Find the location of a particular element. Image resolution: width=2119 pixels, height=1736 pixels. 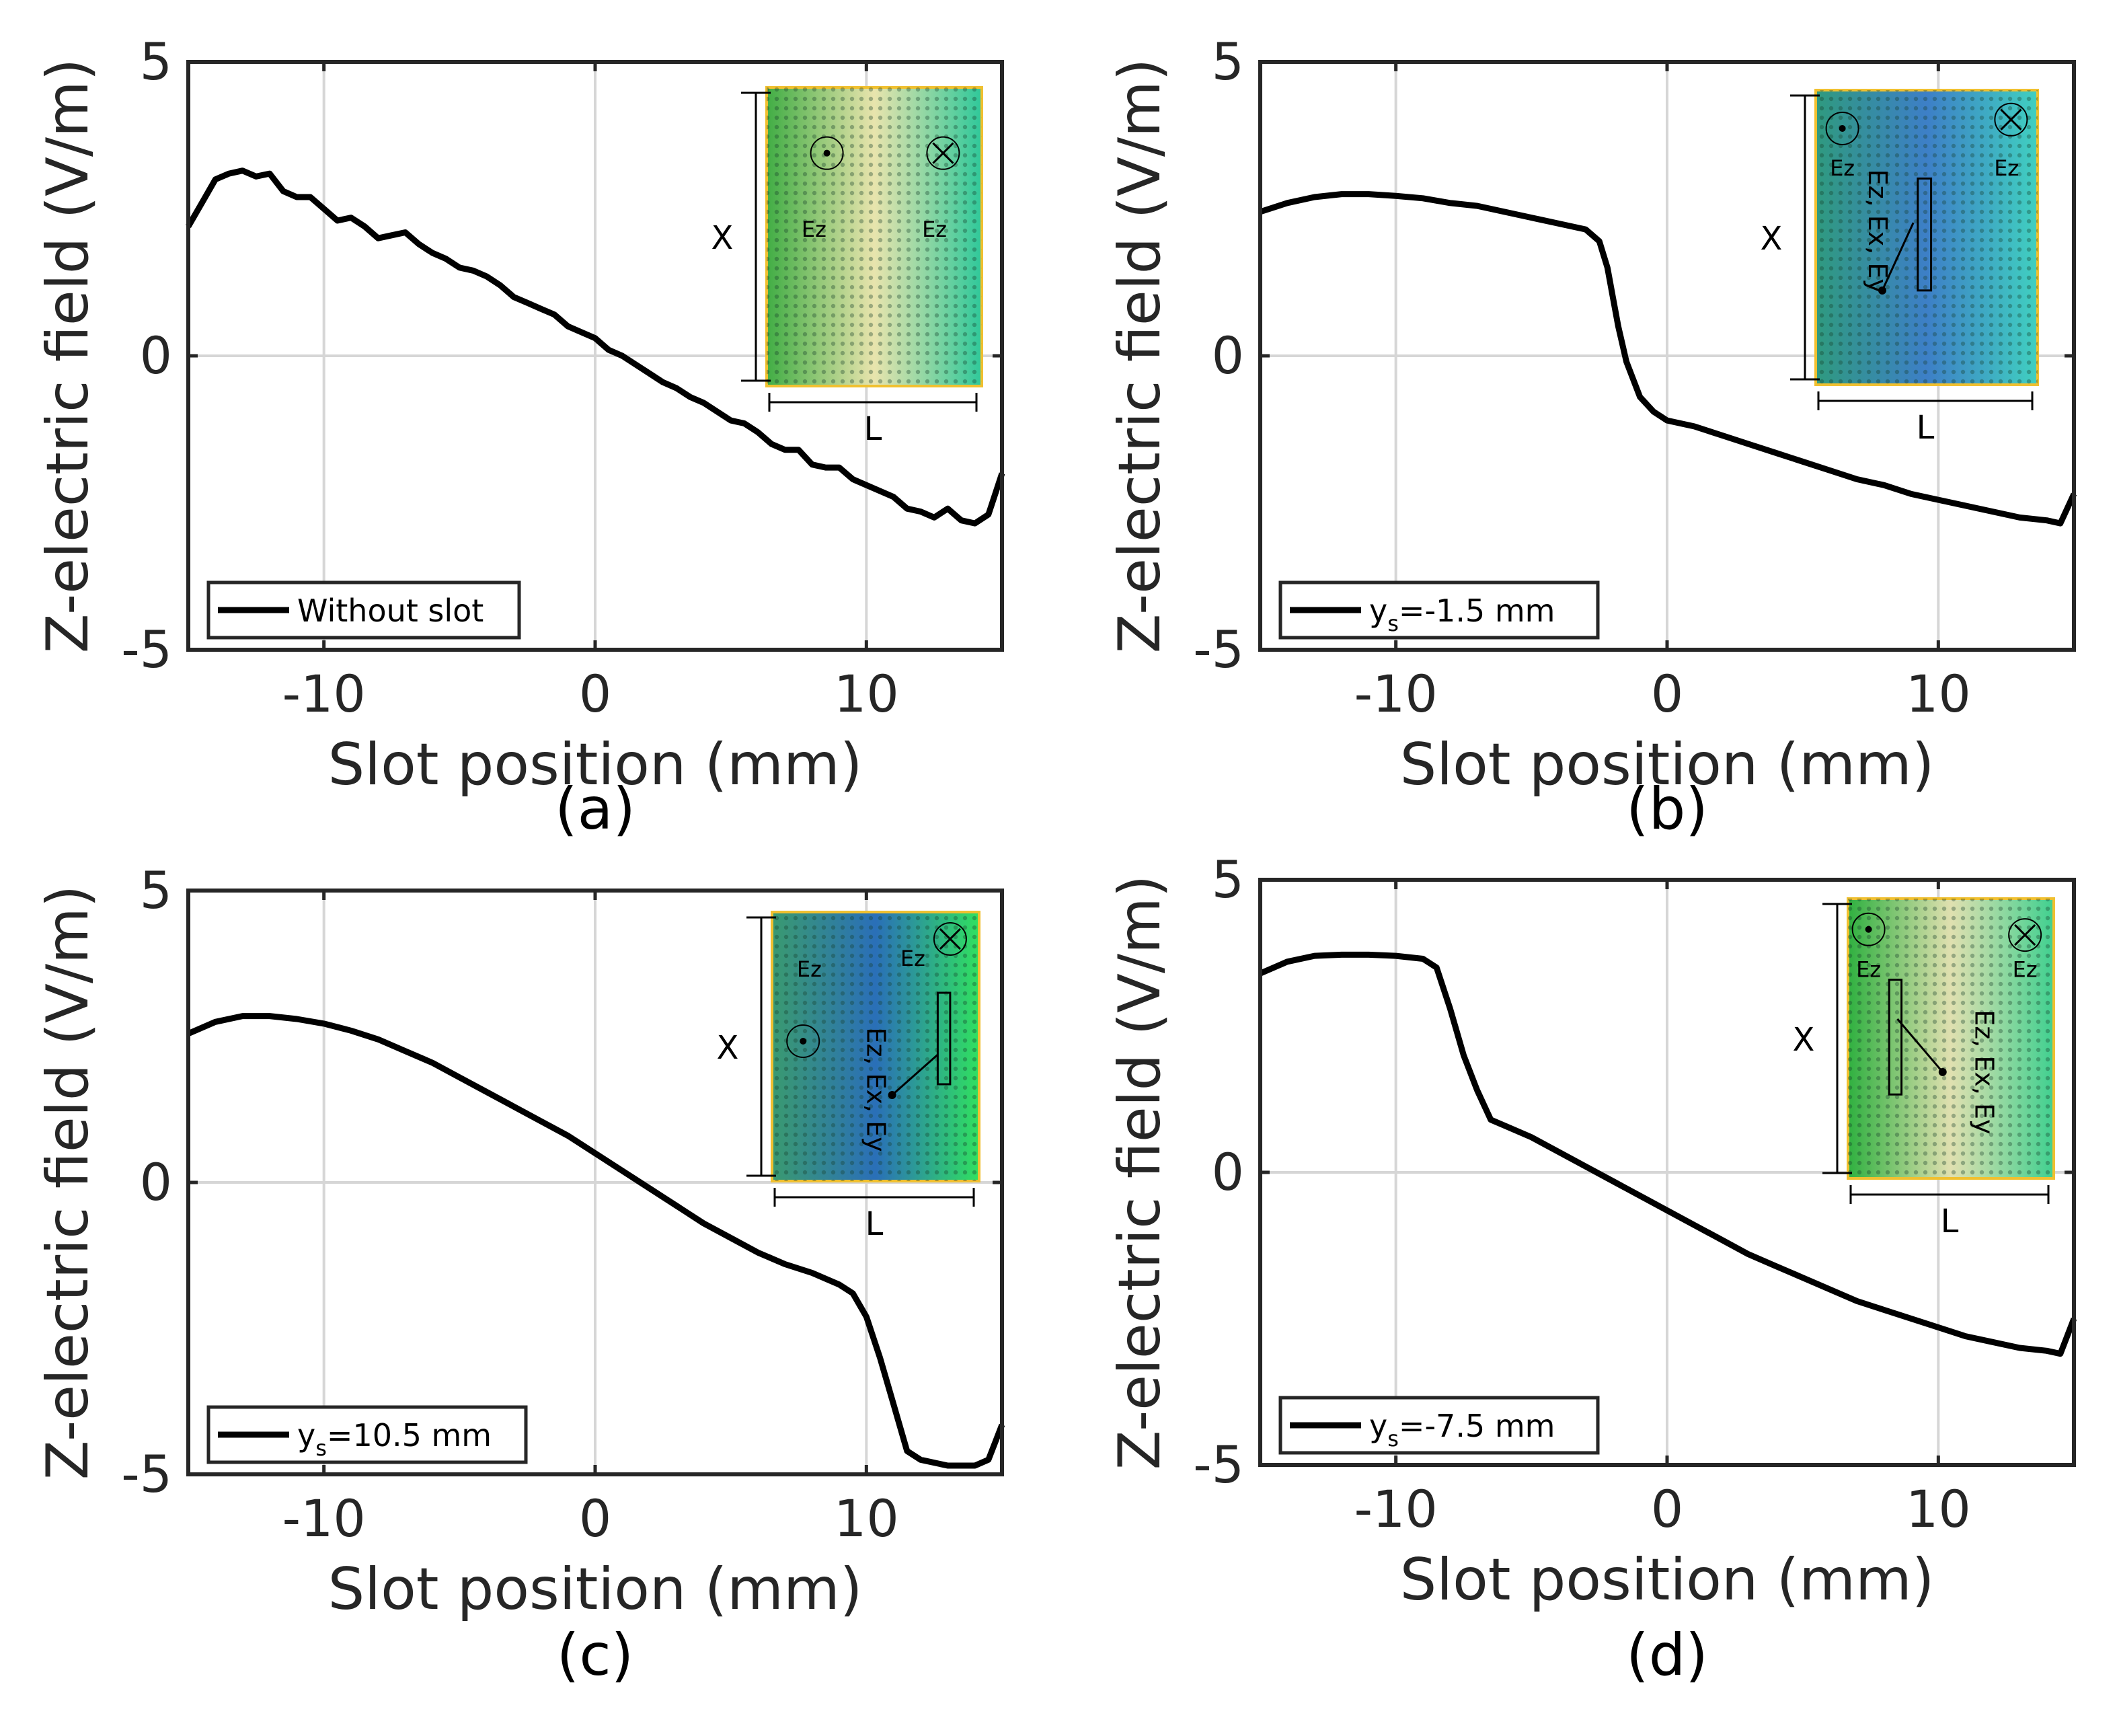

legend-entry: ys=-7.5 mm is located at coordinates (1462, 1429).